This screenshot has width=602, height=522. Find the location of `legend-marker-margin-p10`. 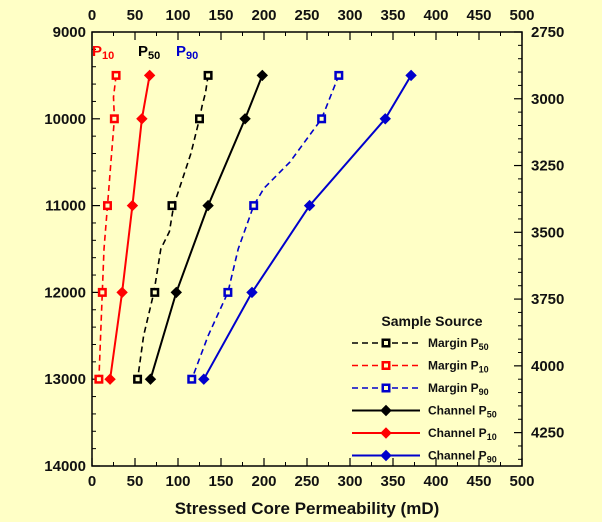

legend-marker-margin-p10 is located at coordinates (386, 365).